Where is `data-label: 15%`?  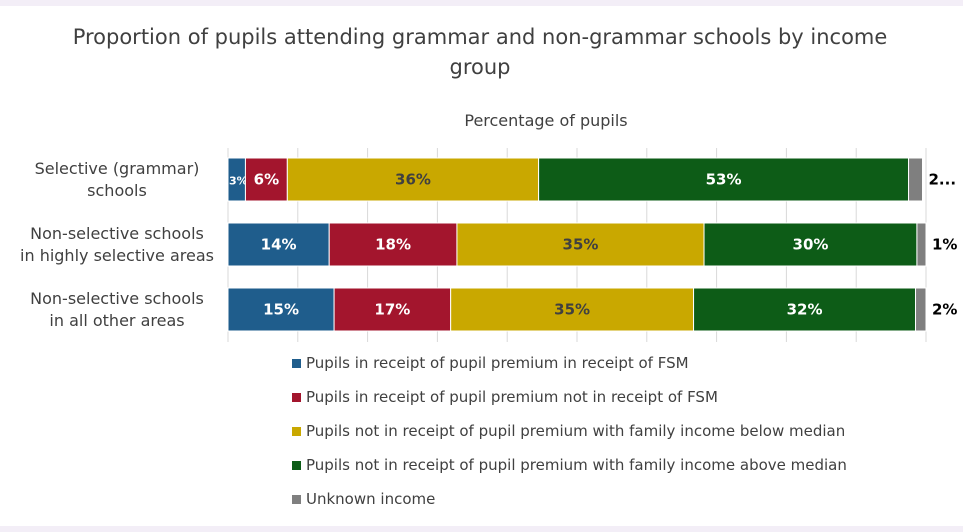
data-label: 15% is located at coordinates (281, 310).